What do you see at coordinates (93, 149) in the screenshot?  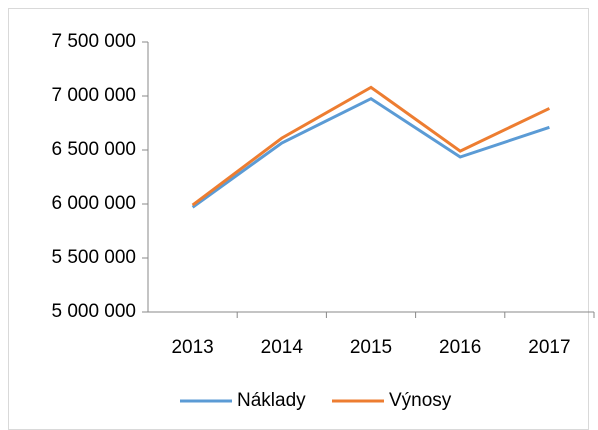 I see `y-tick-label: 6 500 000` at bounding box center [93, 149].